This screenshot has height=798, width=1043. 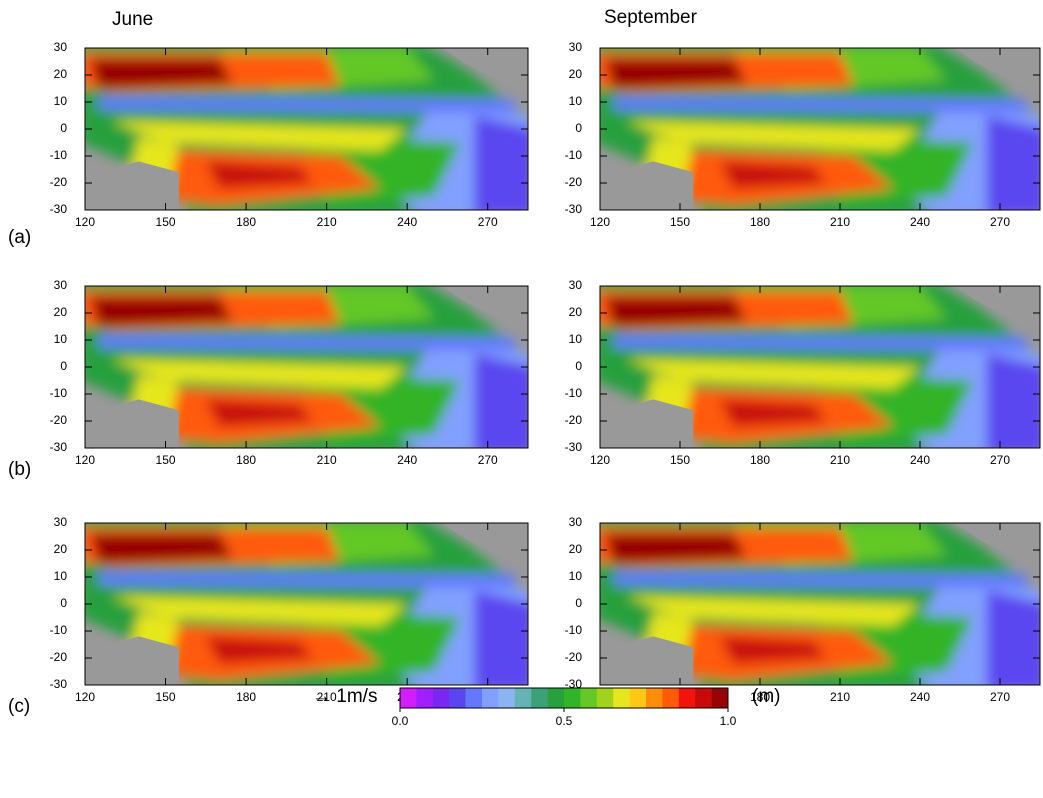 What do you see at coordinates (651, 17) in the screenshot?
I see `column-title: September` at bounding box center [651, 17].